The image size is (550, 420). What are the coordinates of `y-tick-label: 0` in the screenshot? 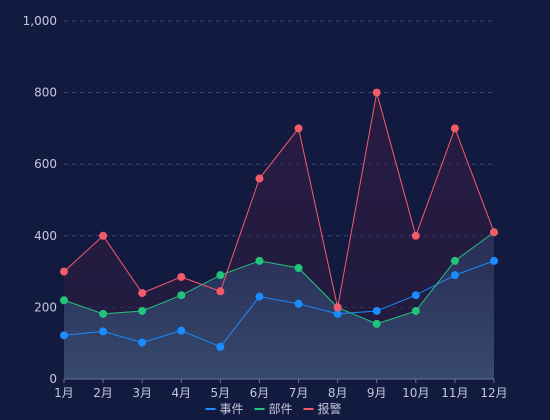 It's located at (53, 379).